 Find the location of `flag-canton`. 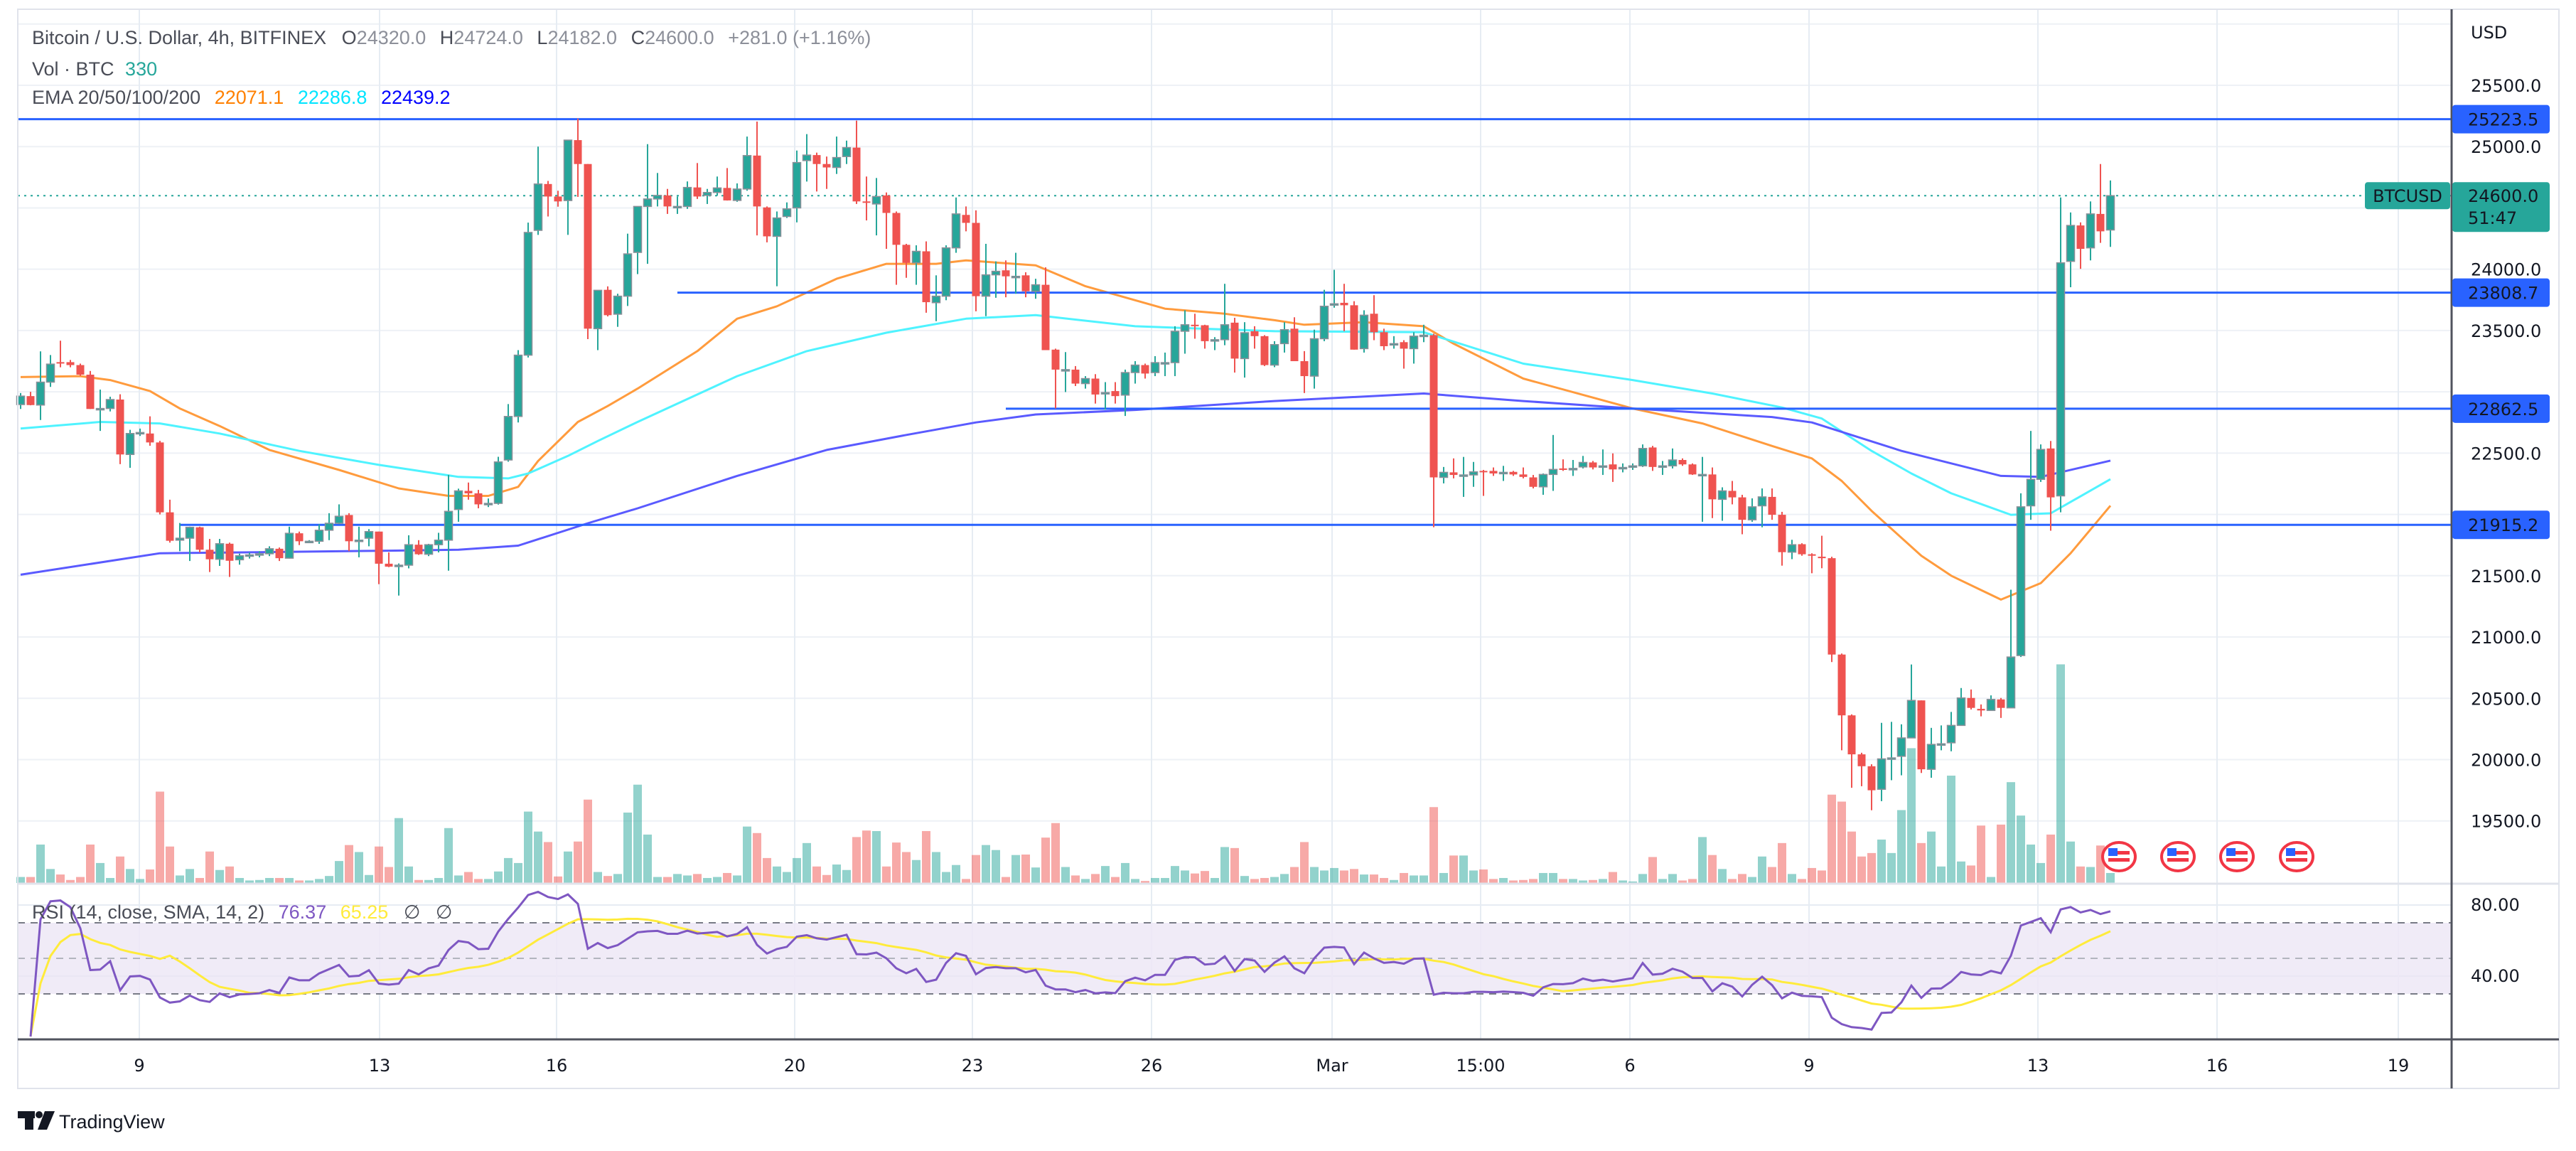

flag-canton is located at coordinates (2113, 852).